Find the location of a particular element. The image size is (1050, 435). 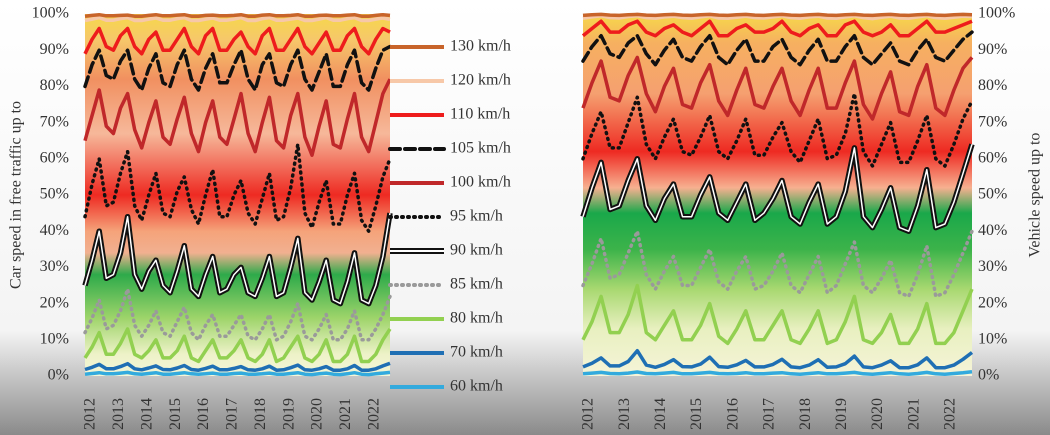

legend-label: 90 km/h is located at coordinates (476, 250).